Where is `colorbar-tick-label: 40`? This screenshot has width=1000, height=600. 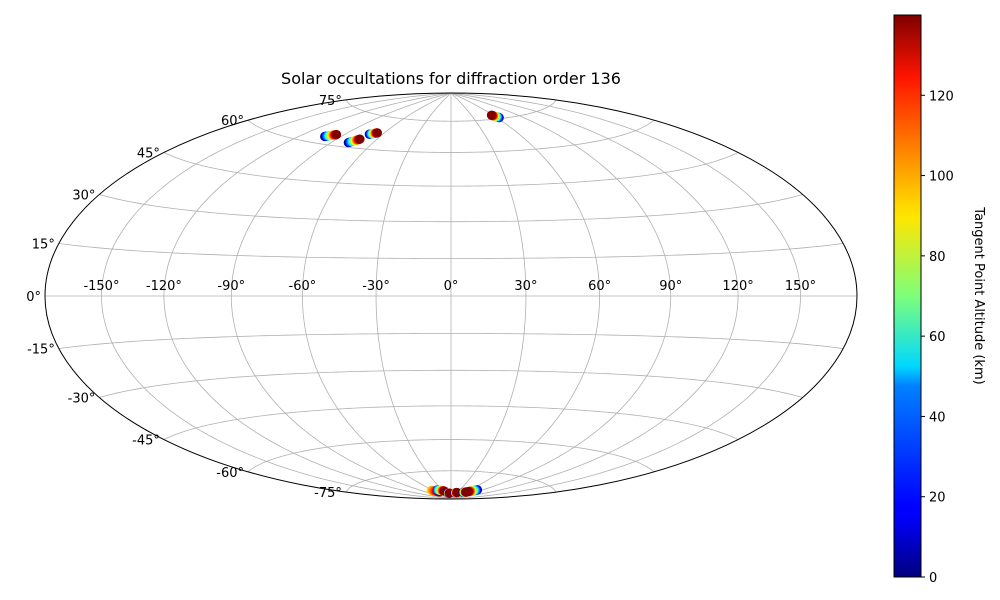 colorbar-tick-label: 40 is located at coordinates (937, 417).